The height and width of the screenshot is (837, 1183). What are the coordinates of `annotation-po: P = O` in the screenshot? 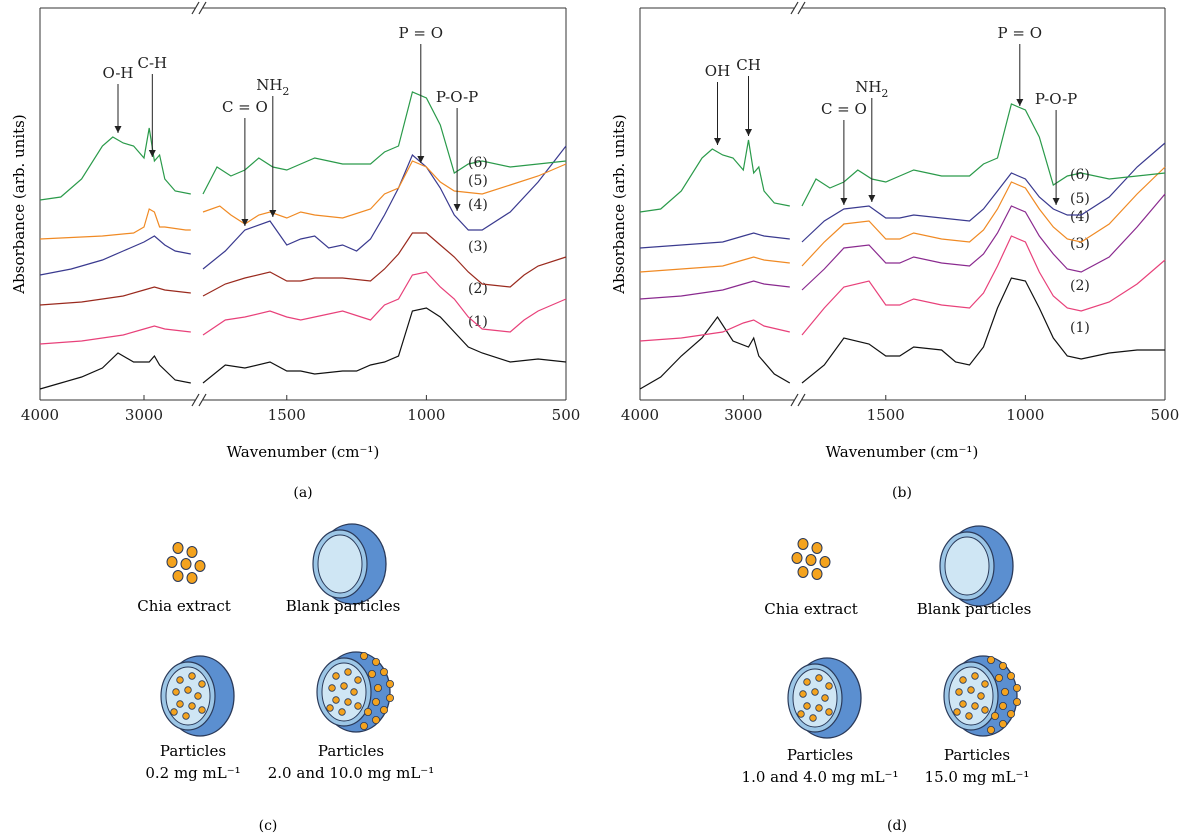 It's located at (1020, 65).